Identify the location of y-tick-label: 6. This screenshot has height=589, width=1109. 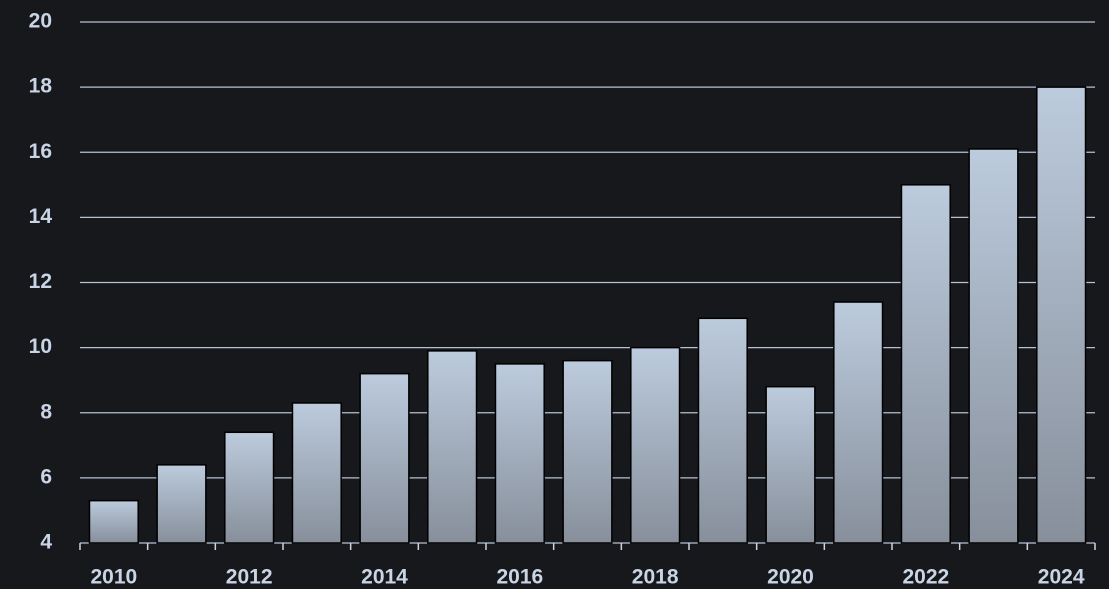
(46, 476).